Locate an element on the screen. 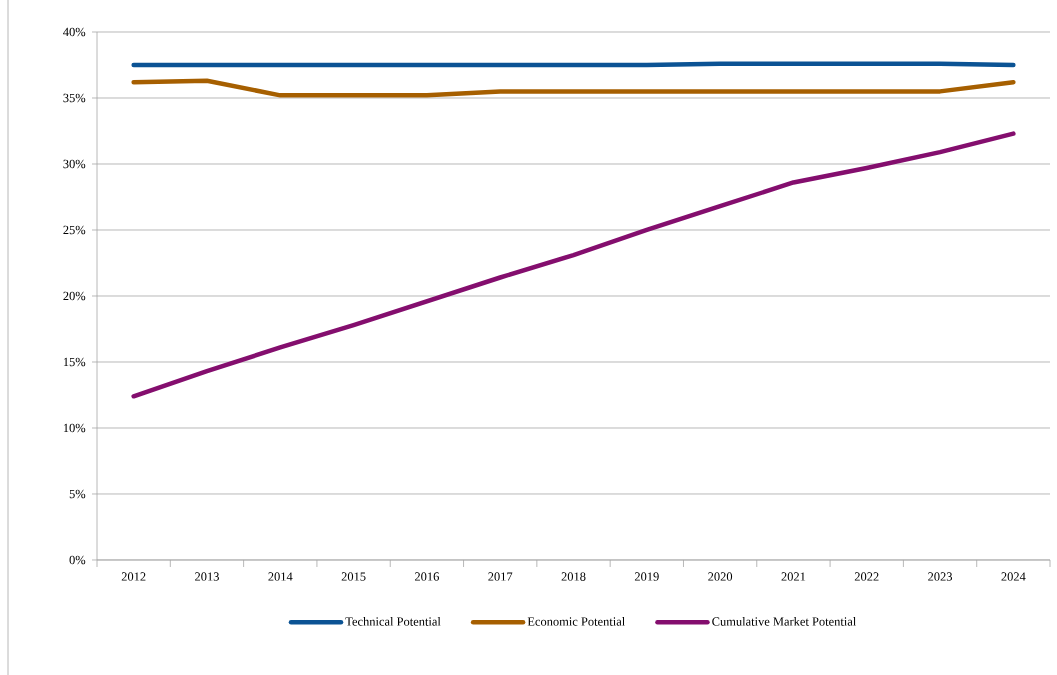 This screenshot has height=675, width=1057. x-tick-label: 2017 is located at coordinates (500, 576).